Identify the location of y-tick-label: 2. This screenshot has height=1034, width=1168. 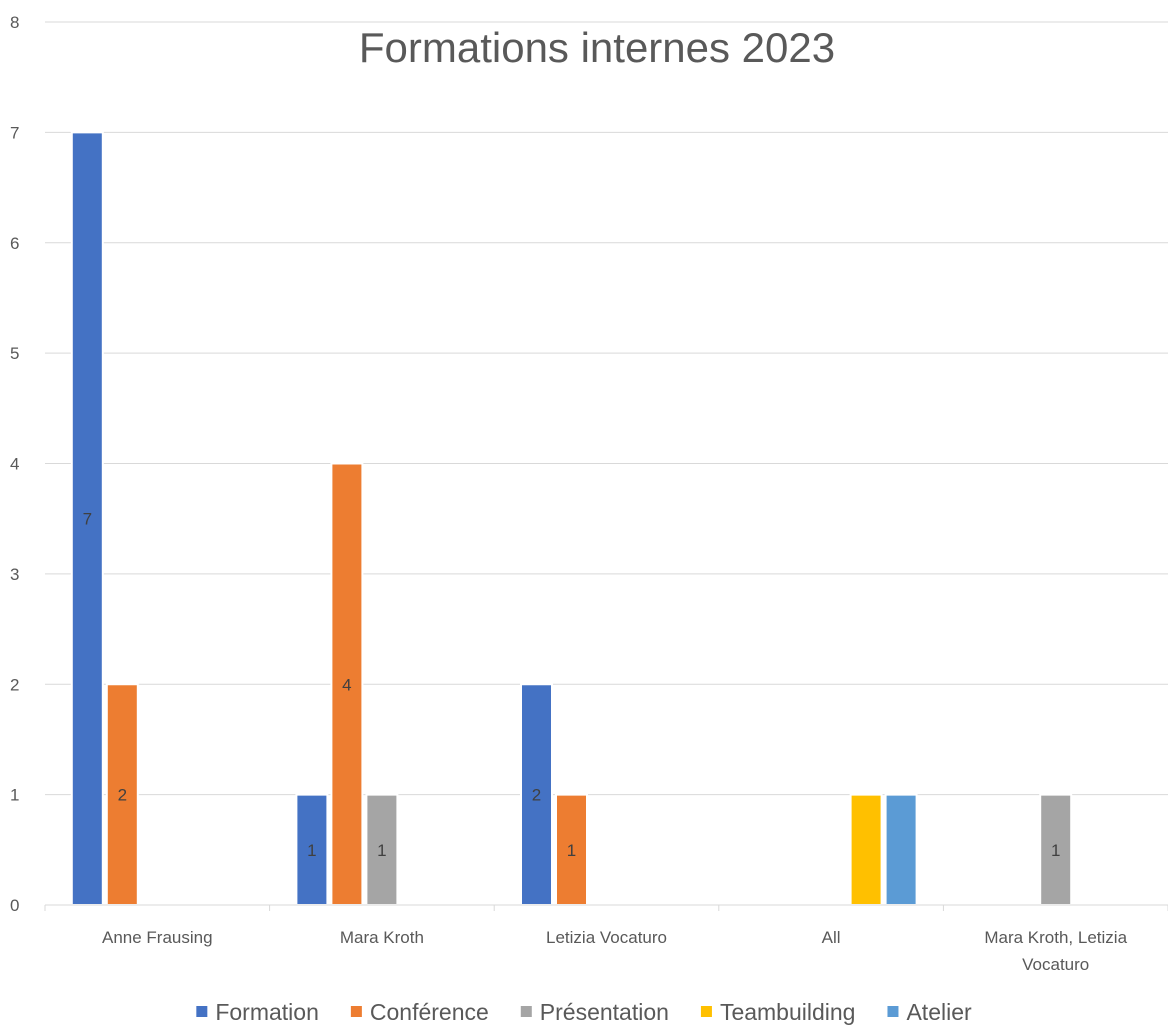
(14, 684).